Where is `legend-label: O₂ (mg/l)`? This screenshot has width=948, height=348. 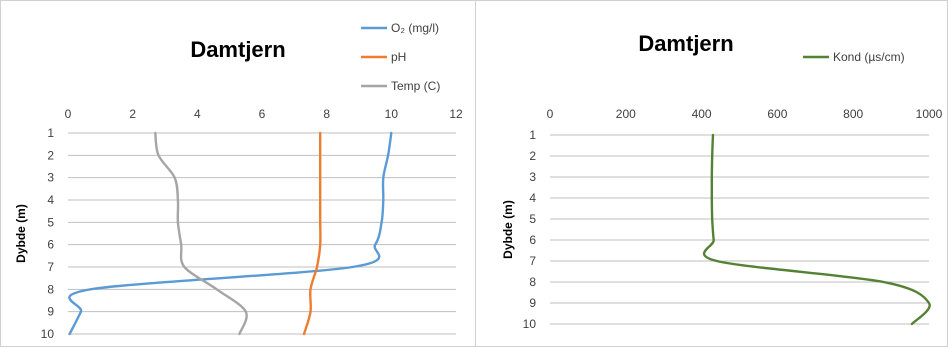 legend-label: O₂ (mg/l) is located at coordinates (415, 28).